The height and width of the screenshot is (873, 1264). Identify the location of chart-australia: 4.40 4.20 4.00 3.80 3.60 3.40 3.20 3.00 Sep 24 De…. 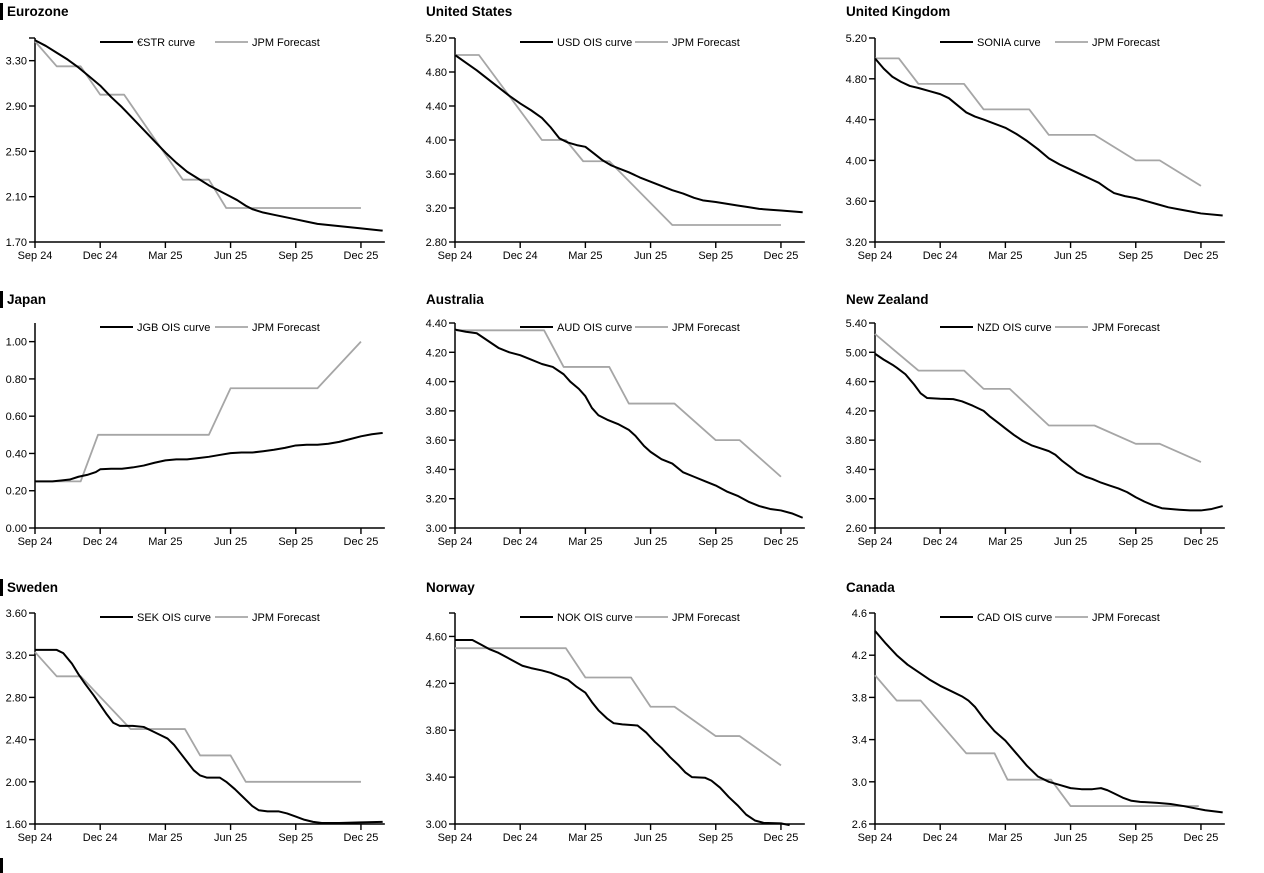
(630, 433).